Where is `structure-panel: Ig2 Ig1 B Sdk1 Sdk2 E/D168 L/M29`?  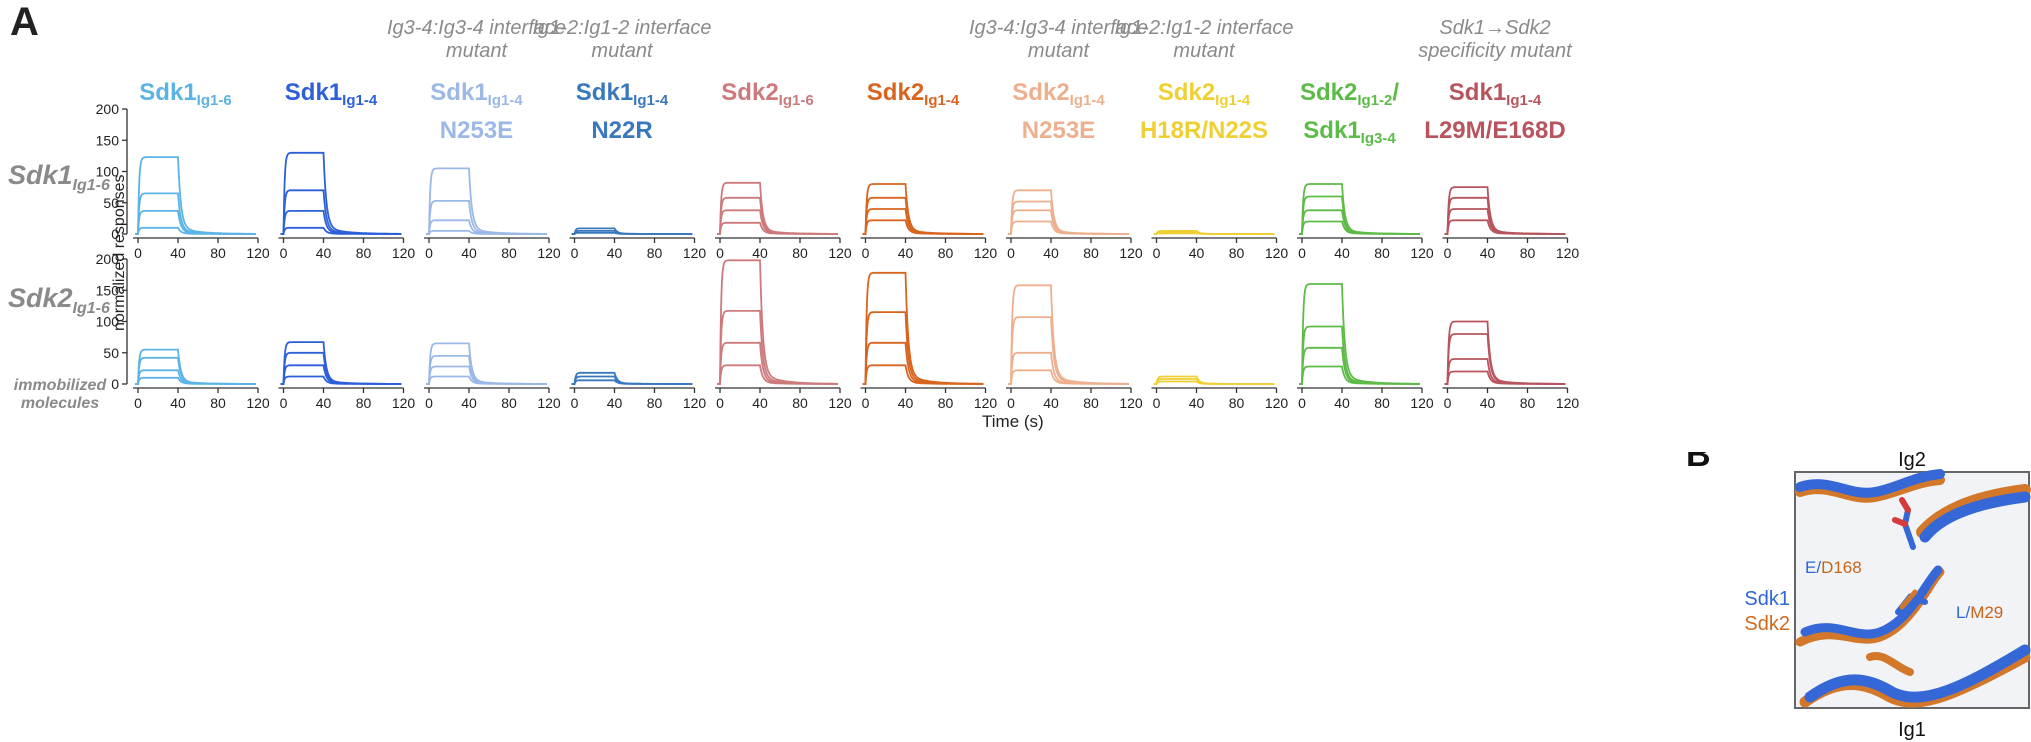
structure-panel: Ig2 Ig1 B Sdk1 Sdk2 E/D168 L/M29 is located at coordinates (1858, 596).